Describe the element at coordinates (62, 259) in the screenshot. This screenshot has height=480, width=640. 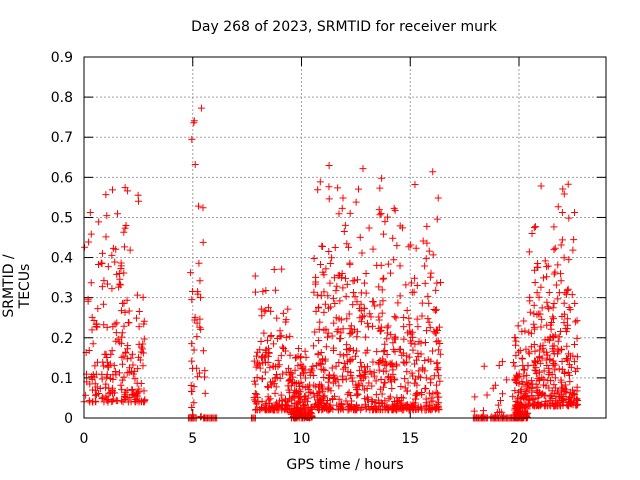
I see `y-tick-label: 0.4` at that location.